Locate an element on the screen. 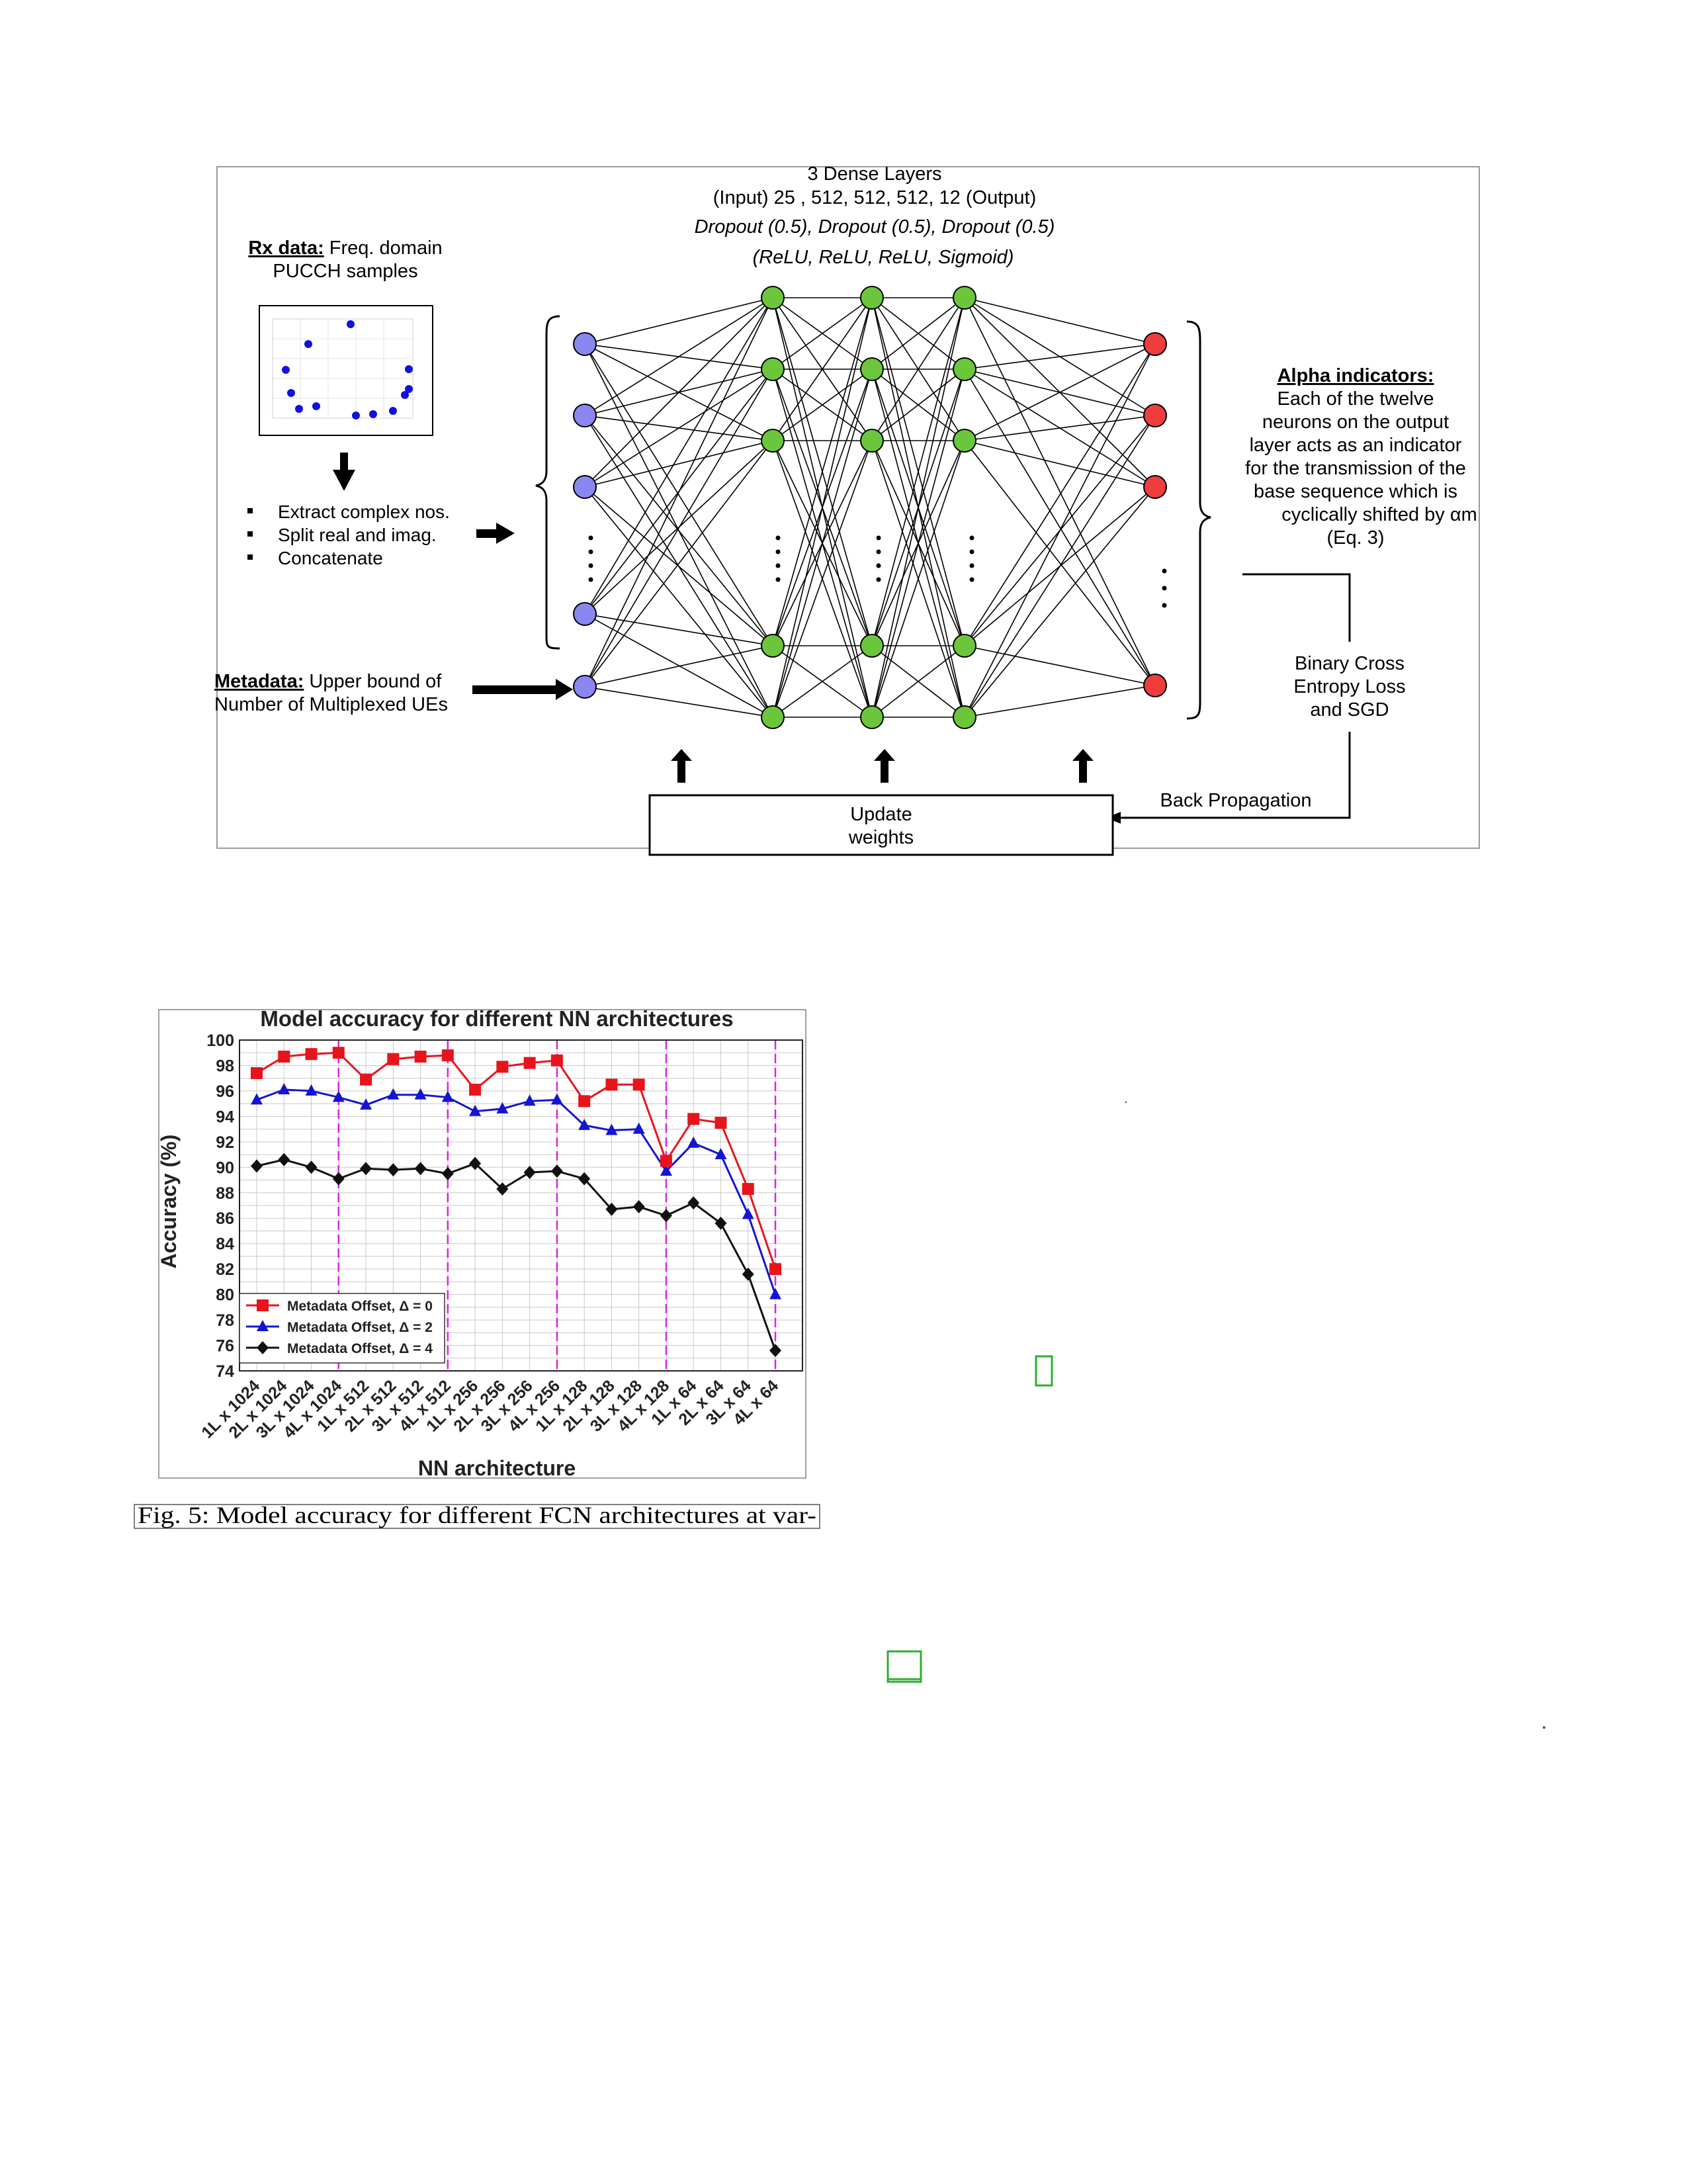  alpha-line: for the transmission of the is located at coordinates (1355, 468).